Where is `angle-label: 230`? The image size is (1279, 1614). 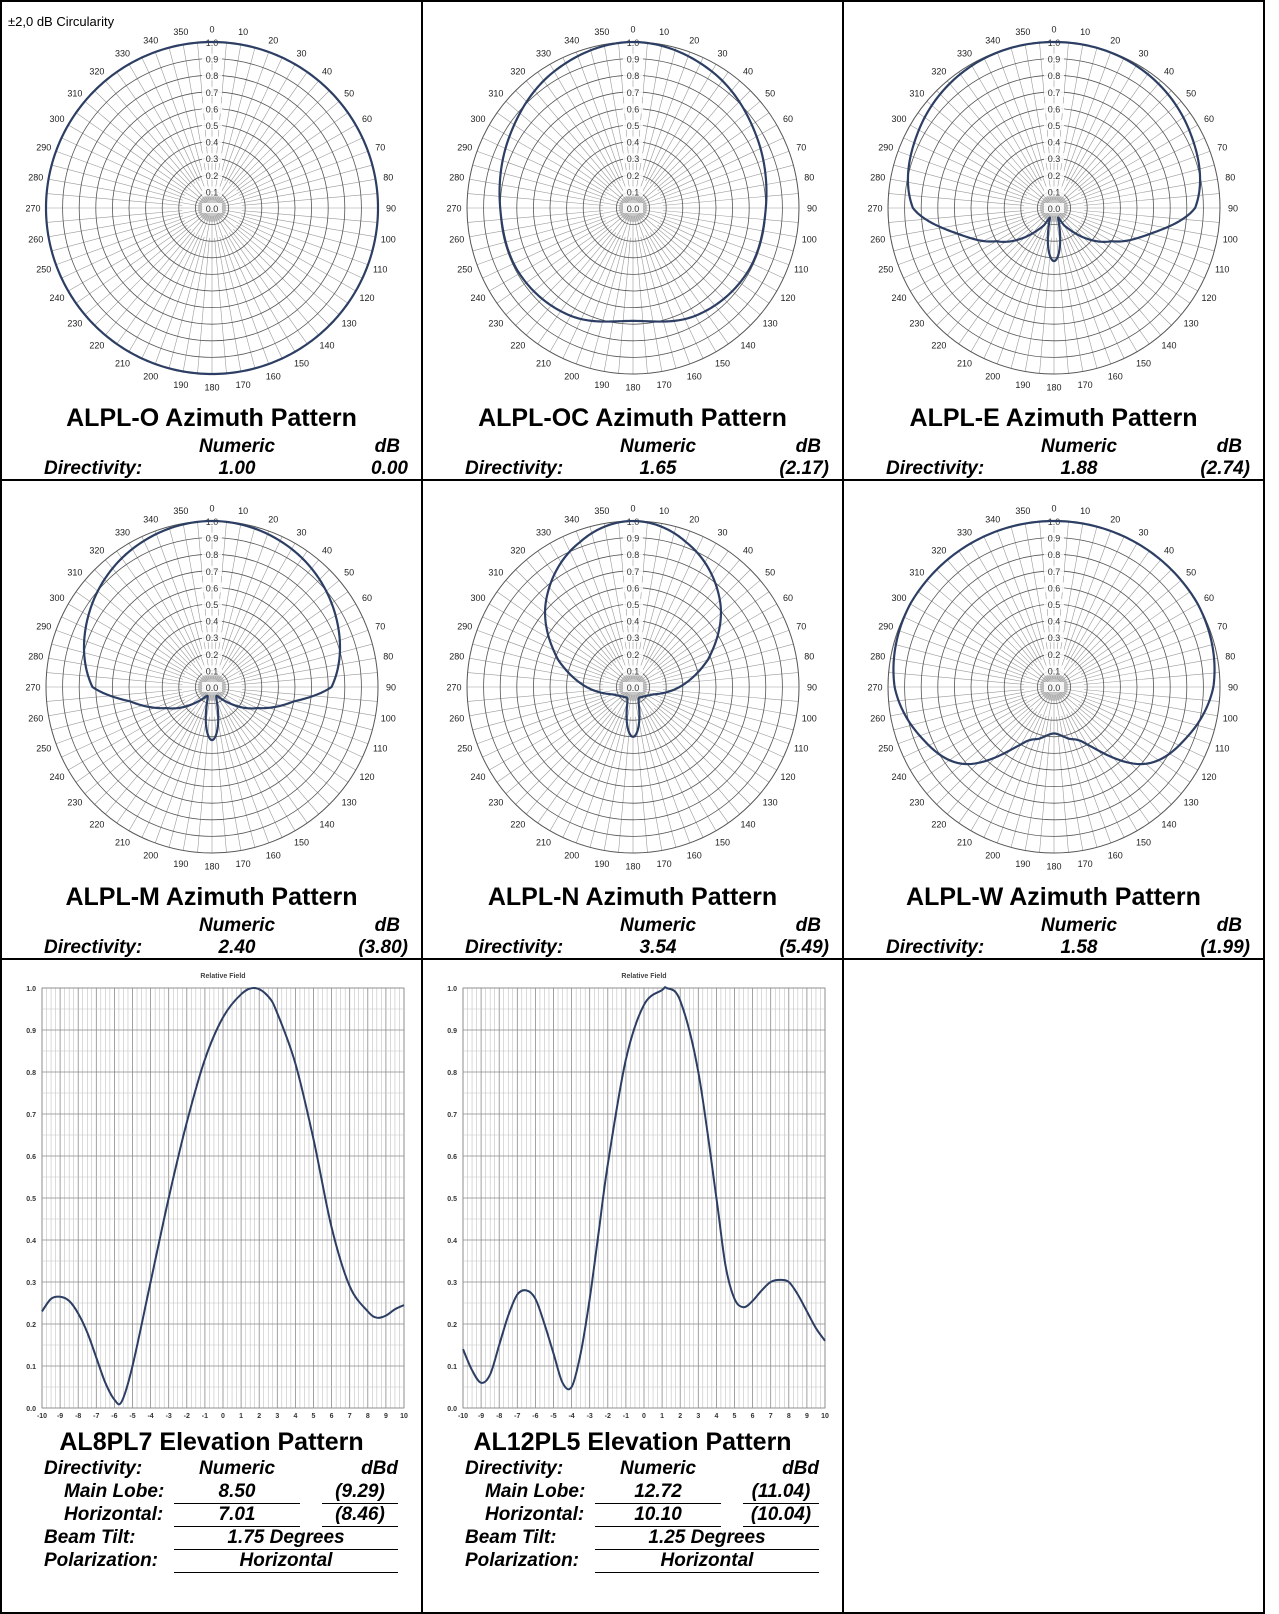 angle-label: 230 is located at coordinates (916, 803).